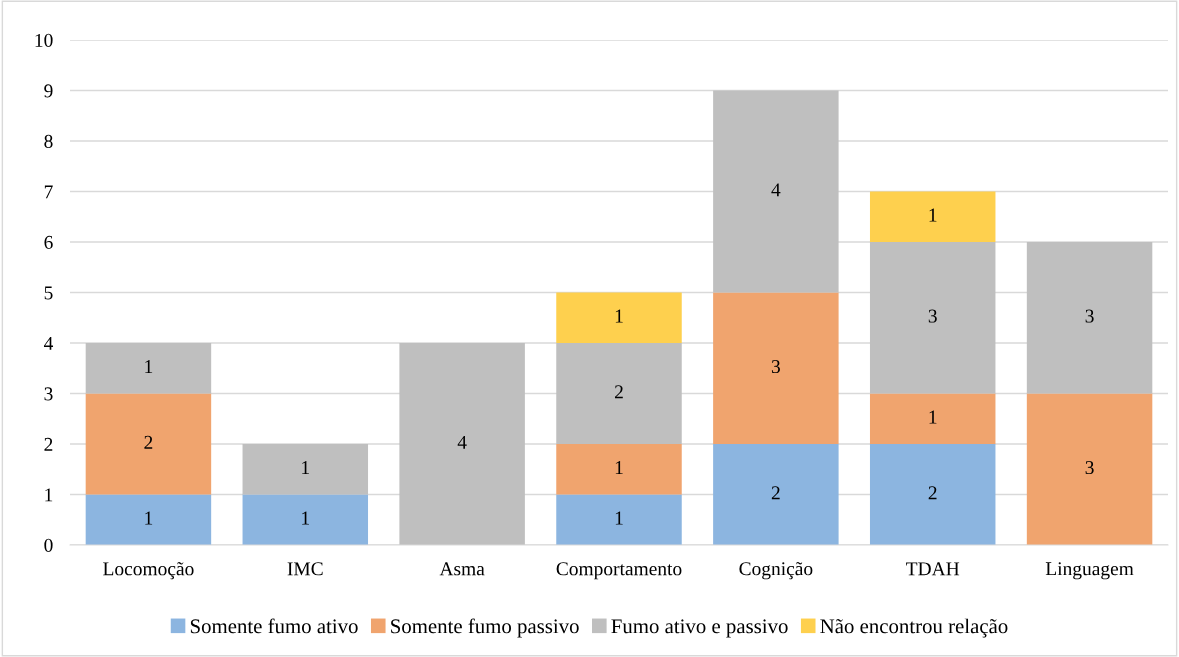 This screenshot has height=657, width=1179. Describe the element at coordinates (933, 569) in the screenshot. I see `x-tick-label: TDAH` at that location.